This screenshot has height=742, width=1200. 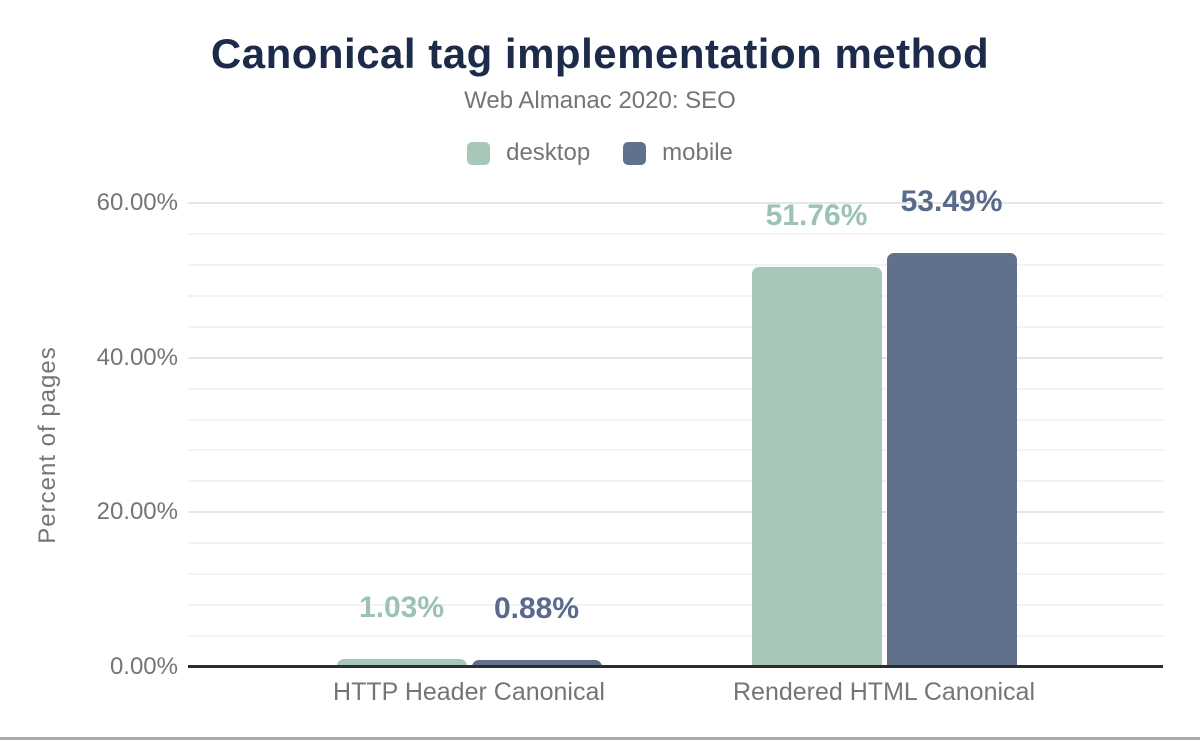 I want to click on data-label-mobile-0: 0.88%, so click(x=536, y=608).